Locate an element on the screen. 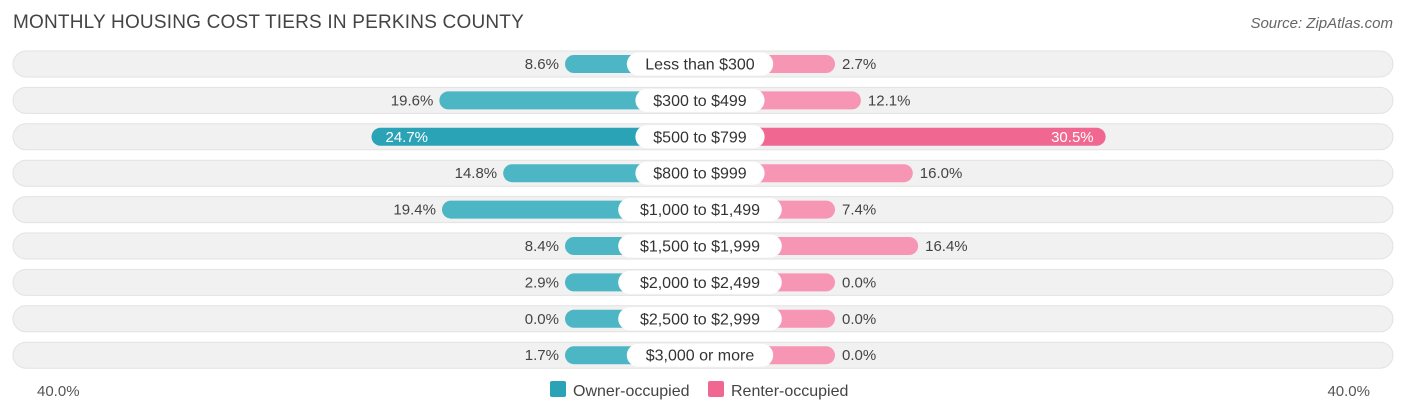  owner-value-label: 19.6% is located at coordinates (412, 100).